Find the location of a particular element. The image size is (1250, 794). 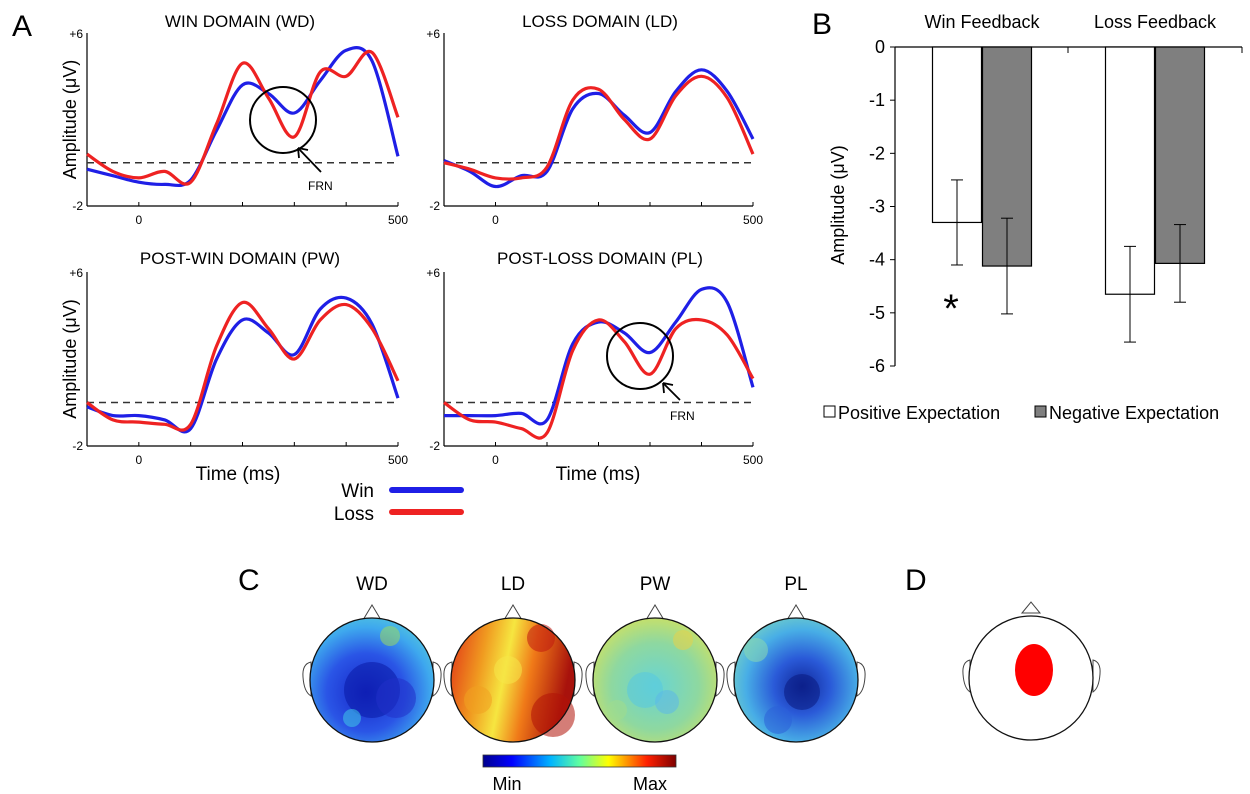

panel-letter-a: A is located at coordinates (22, 26).